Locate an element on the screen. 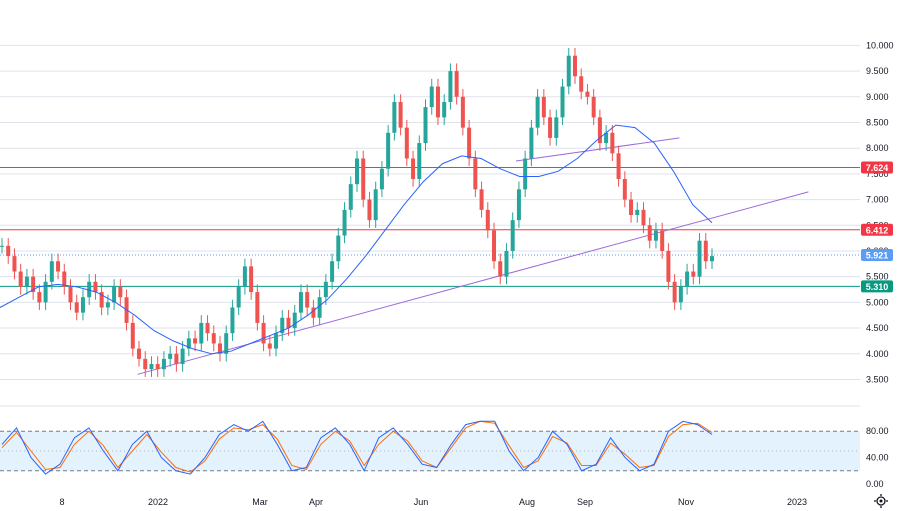  price-tick-label: 8.000 is located at coordinates (877, 148).